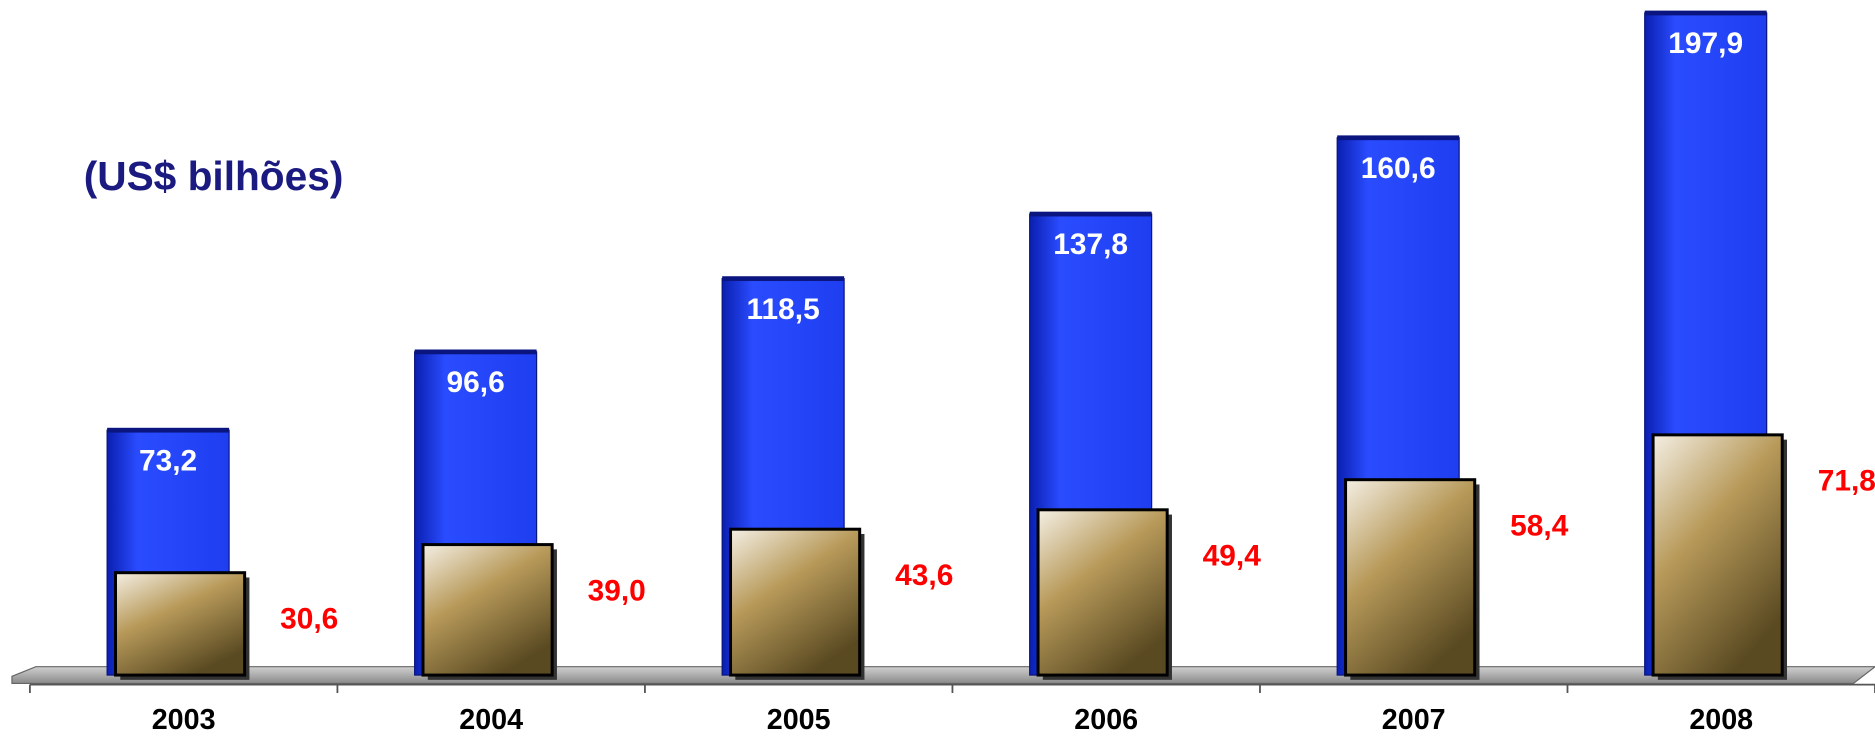 This screenshot has height=736, width=1875. I want to click on x-tick-label: 2005, so click(799, 720).